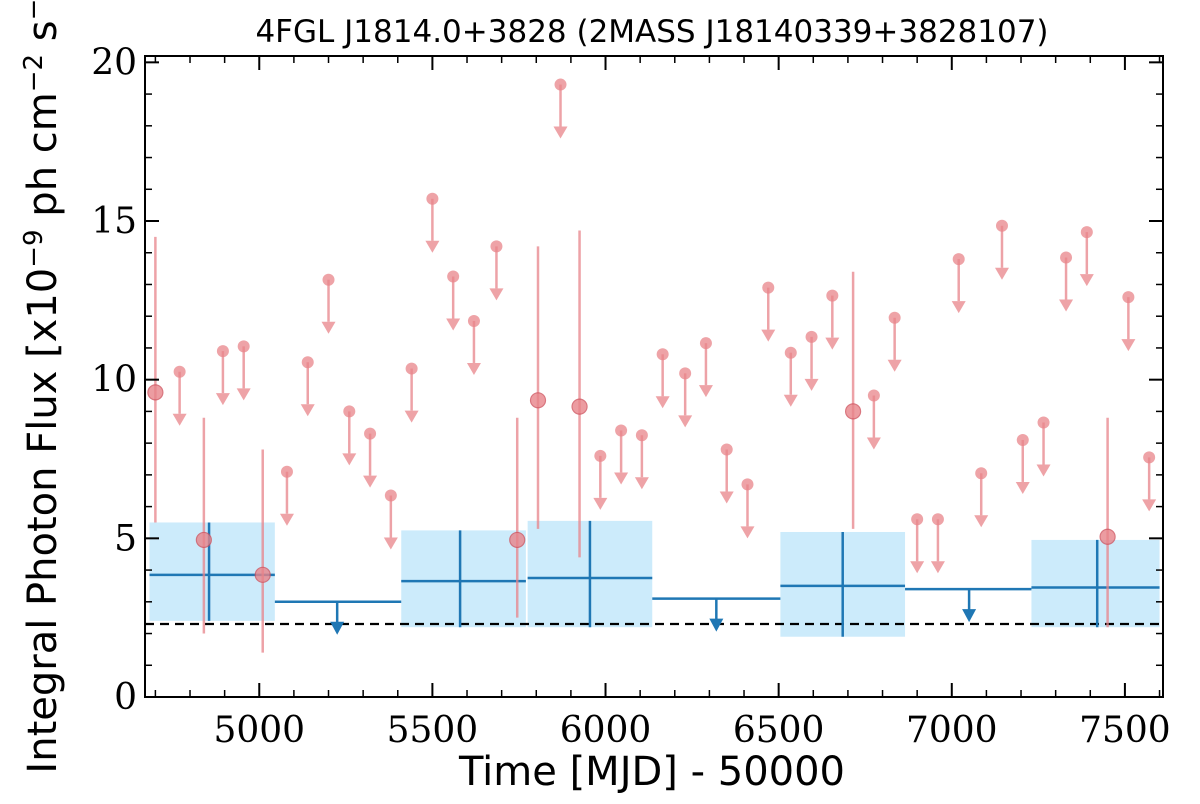 The image size is (1200, 804). What do you see at coordinates (34, 73) in the screenshot?
I see `y-axis-label-exp: −2` at bounding box center [34, 73].